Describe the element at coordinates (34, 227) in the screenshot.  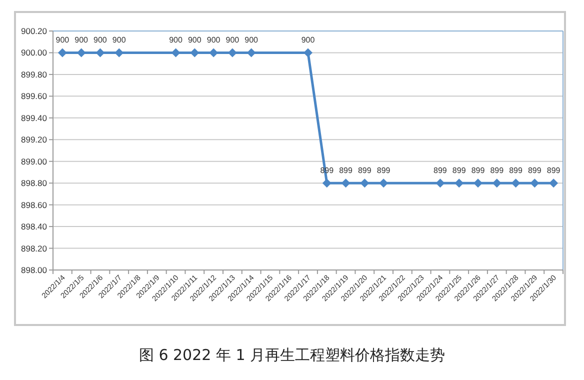
I see `y-tick-label: 898.40` at that location.